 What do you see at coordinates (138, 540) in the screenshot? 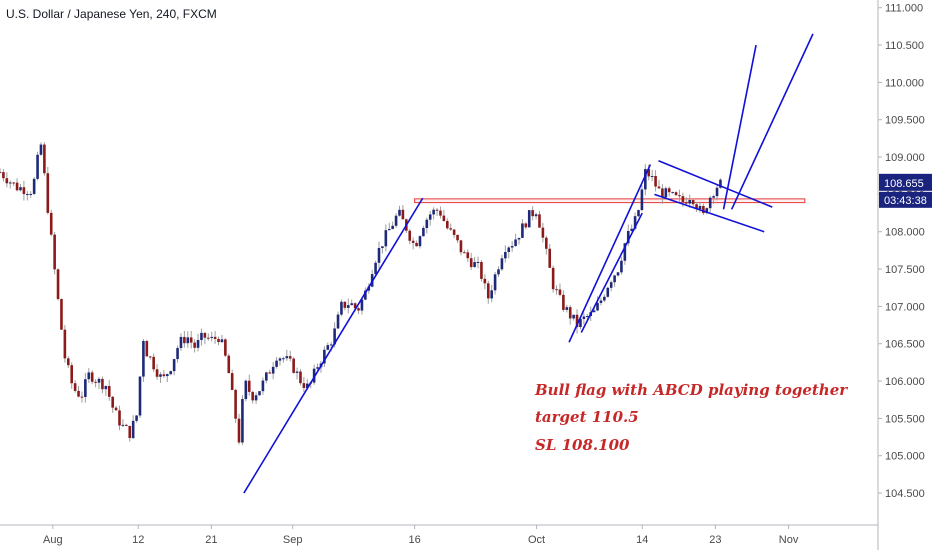
I see `x-tick-label: 12` at bounding box center [138, 540].